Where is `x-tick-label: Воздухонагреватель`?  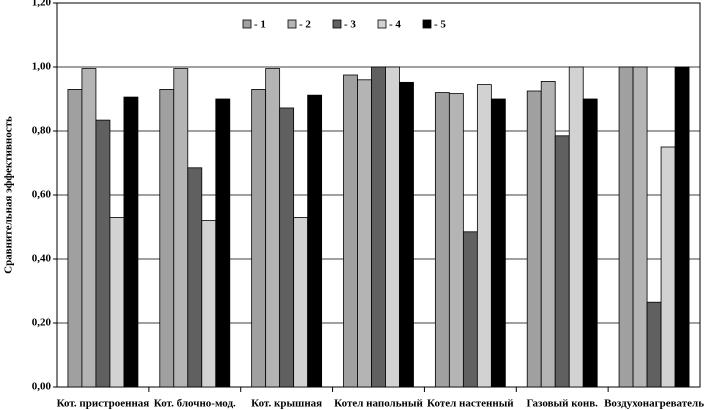
x-tick-label: Воздухонагреватель is located at coordinates (654, 404).